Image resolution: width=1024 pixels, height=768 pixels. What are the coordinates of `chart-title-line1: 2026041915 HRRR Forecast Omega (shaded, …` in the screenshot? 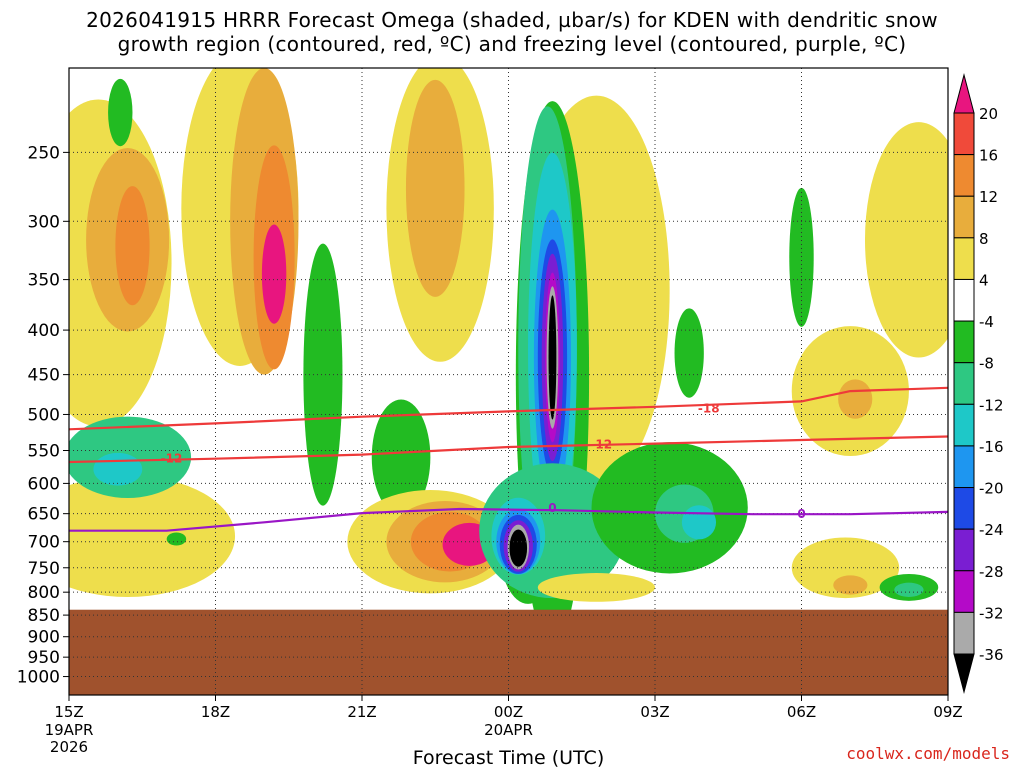 It's located at (512, 20).